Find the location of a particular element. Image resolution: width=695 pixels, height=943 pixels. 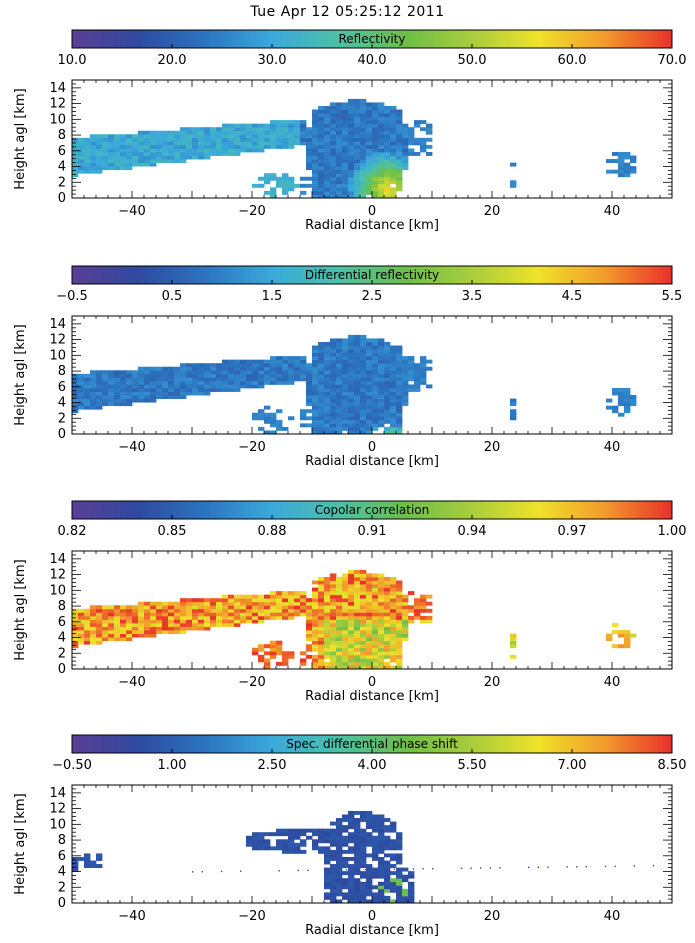

x-tick-label: 0 is located at coordinates (372, 211).